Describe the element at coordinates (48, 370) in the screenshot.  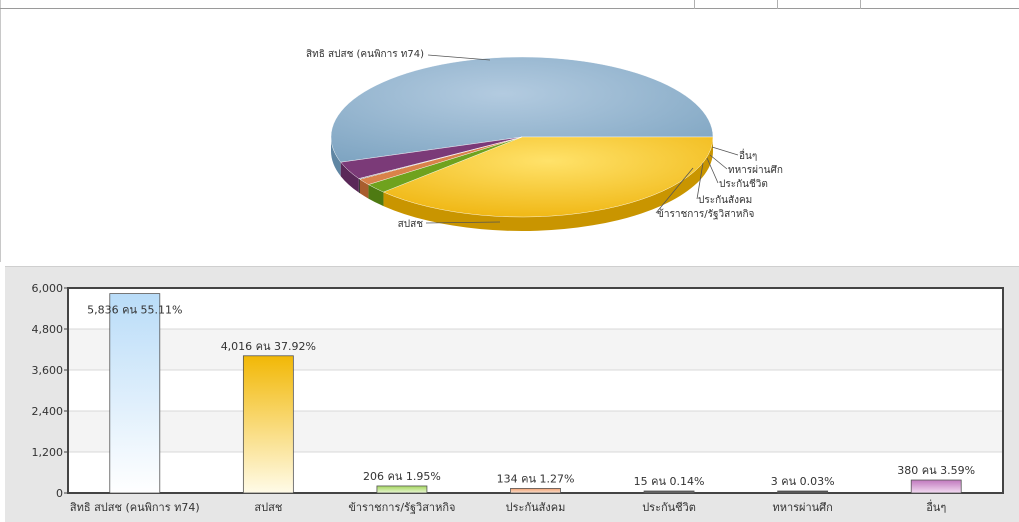
I see `y-tick-label: 3,600` at that location.